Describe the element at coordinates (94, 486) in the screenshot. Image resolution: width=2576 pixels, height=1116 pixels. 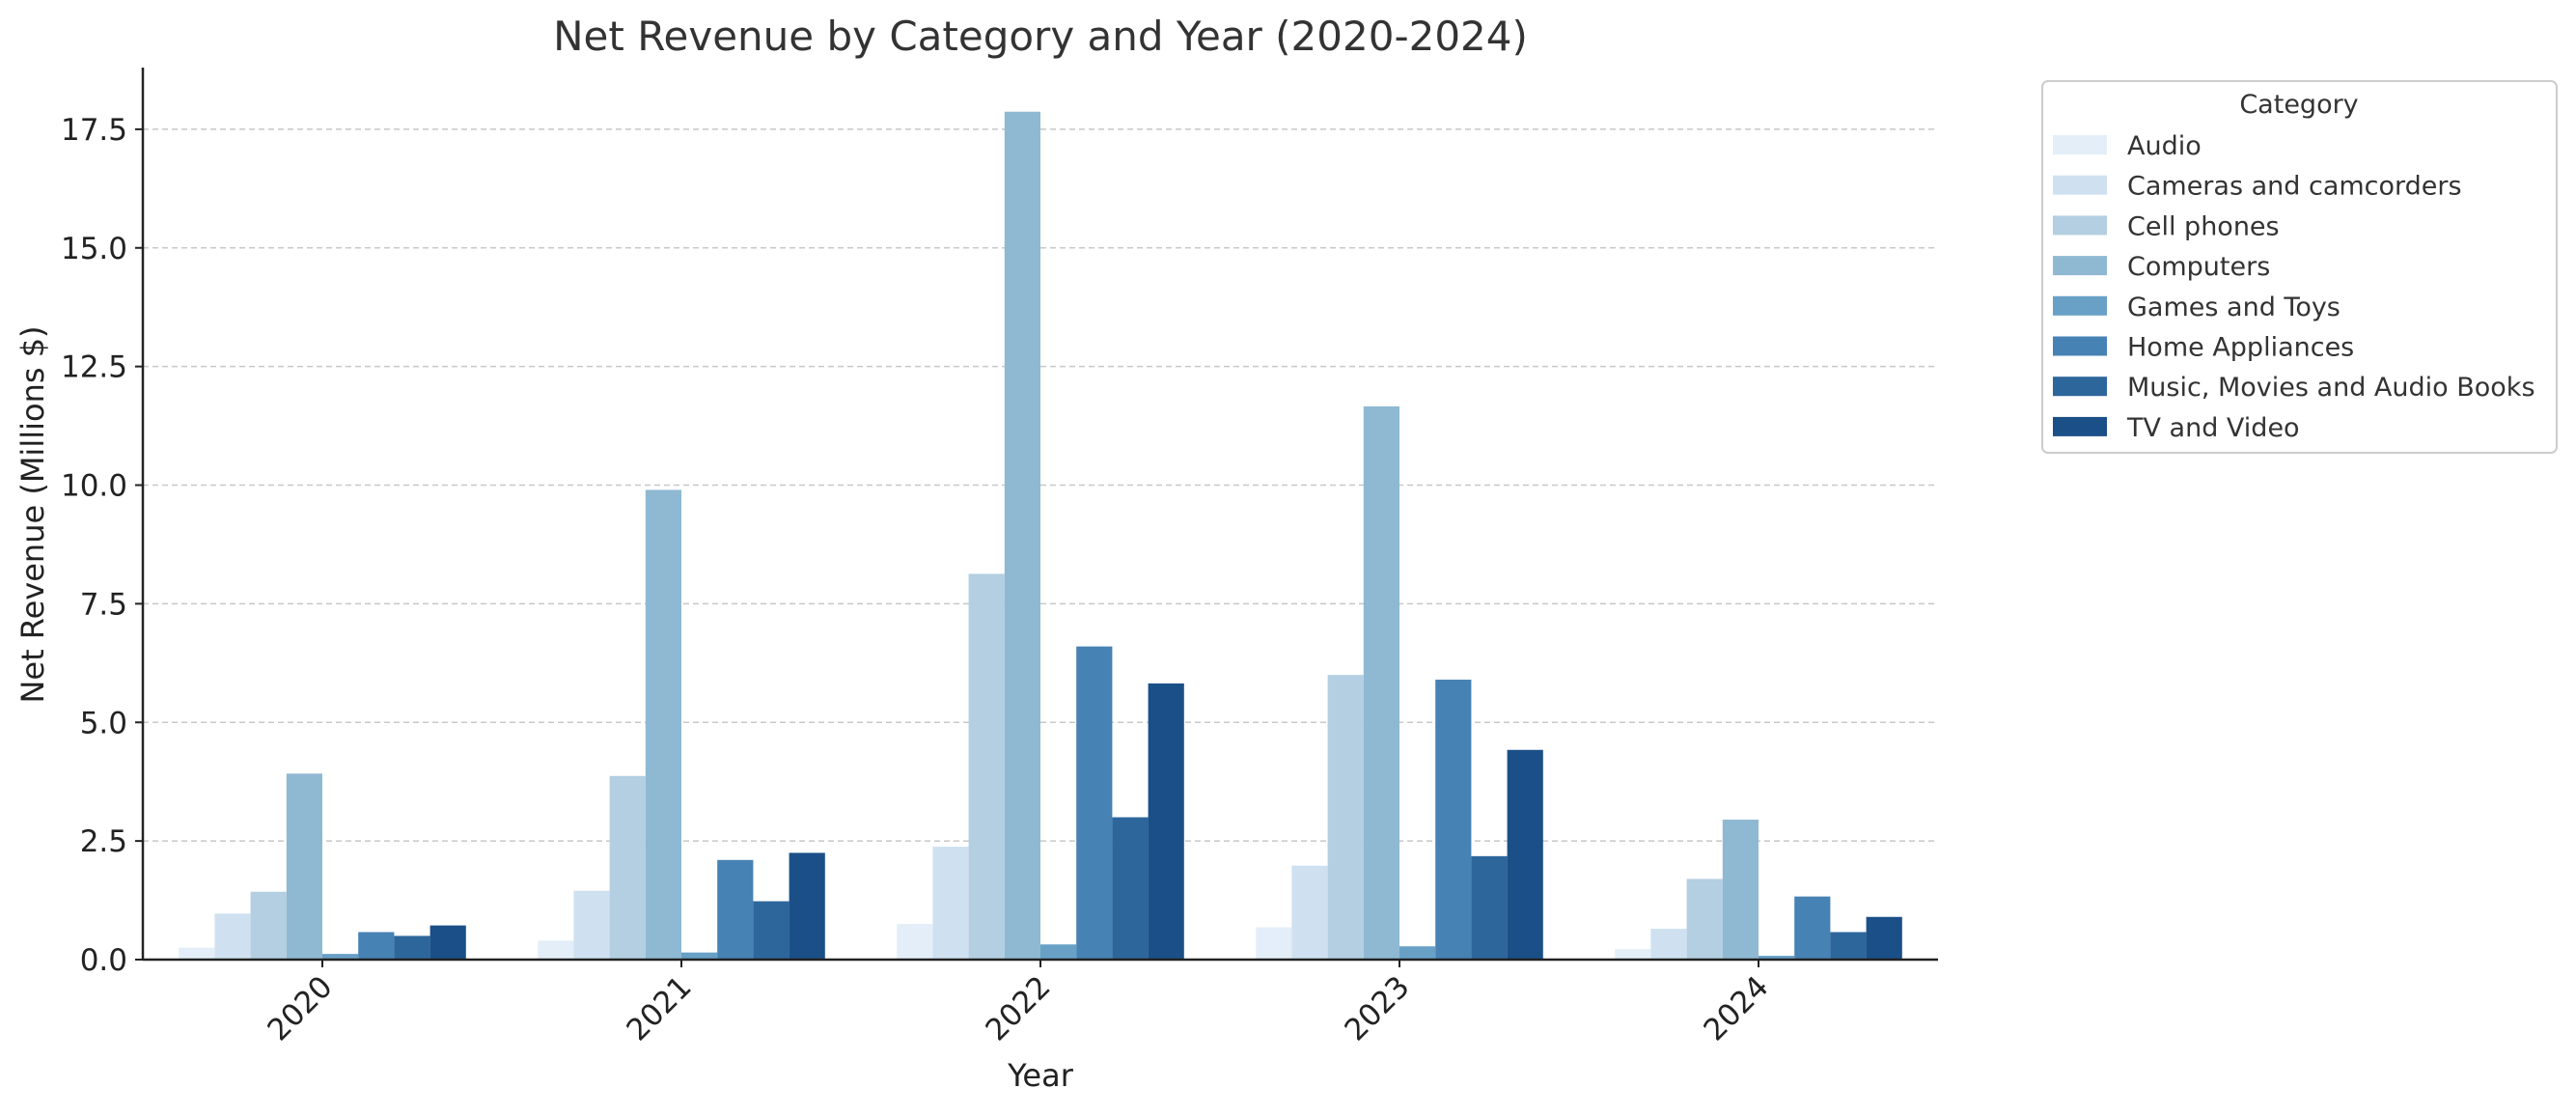
I see `y-tick-label: 10.0` at that location.